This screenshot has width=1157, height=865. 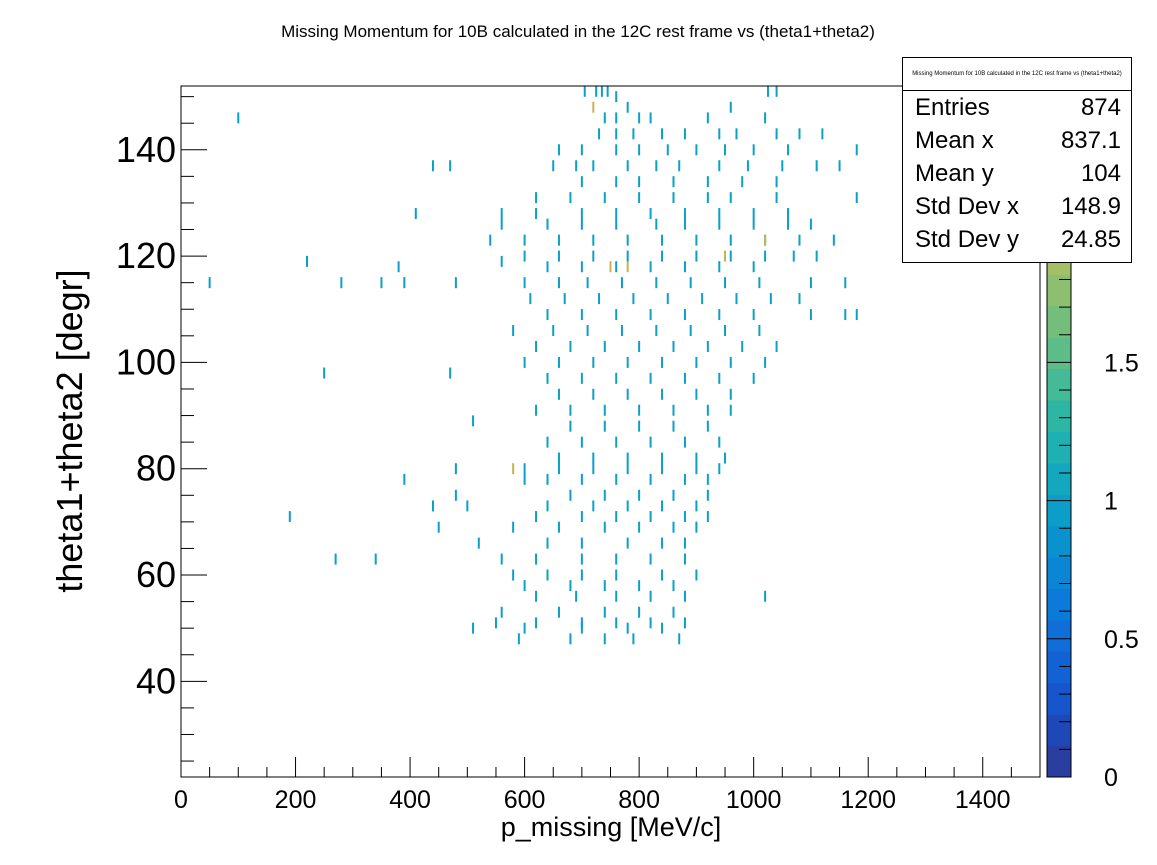 I want to click on colorbar-tick-label: 1.5, so click(x=1121, y=363).